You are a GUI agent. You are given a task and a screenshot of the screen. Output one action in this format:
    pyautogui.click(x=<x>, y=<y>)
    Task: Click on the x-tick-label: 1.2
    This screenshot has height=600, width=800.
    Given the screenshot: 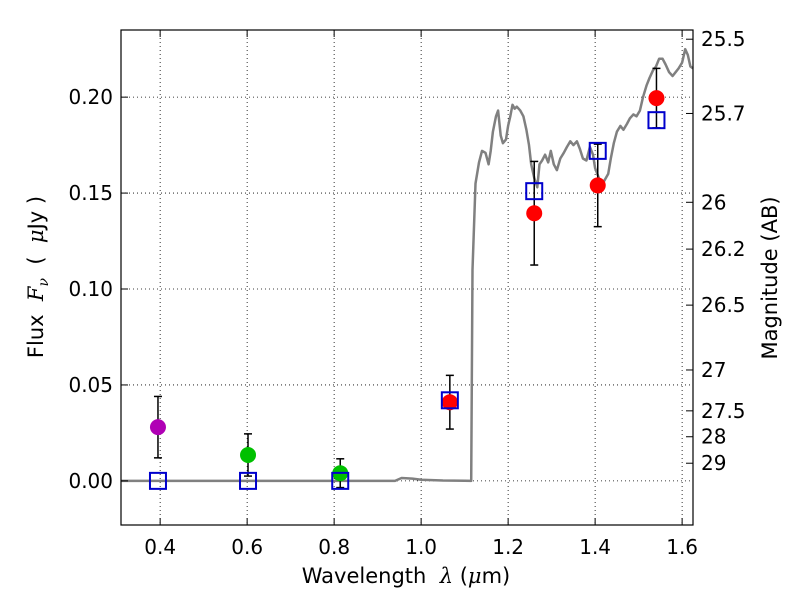 What is the action you would take?
    pyautogui.click(x=508, y=547)
    